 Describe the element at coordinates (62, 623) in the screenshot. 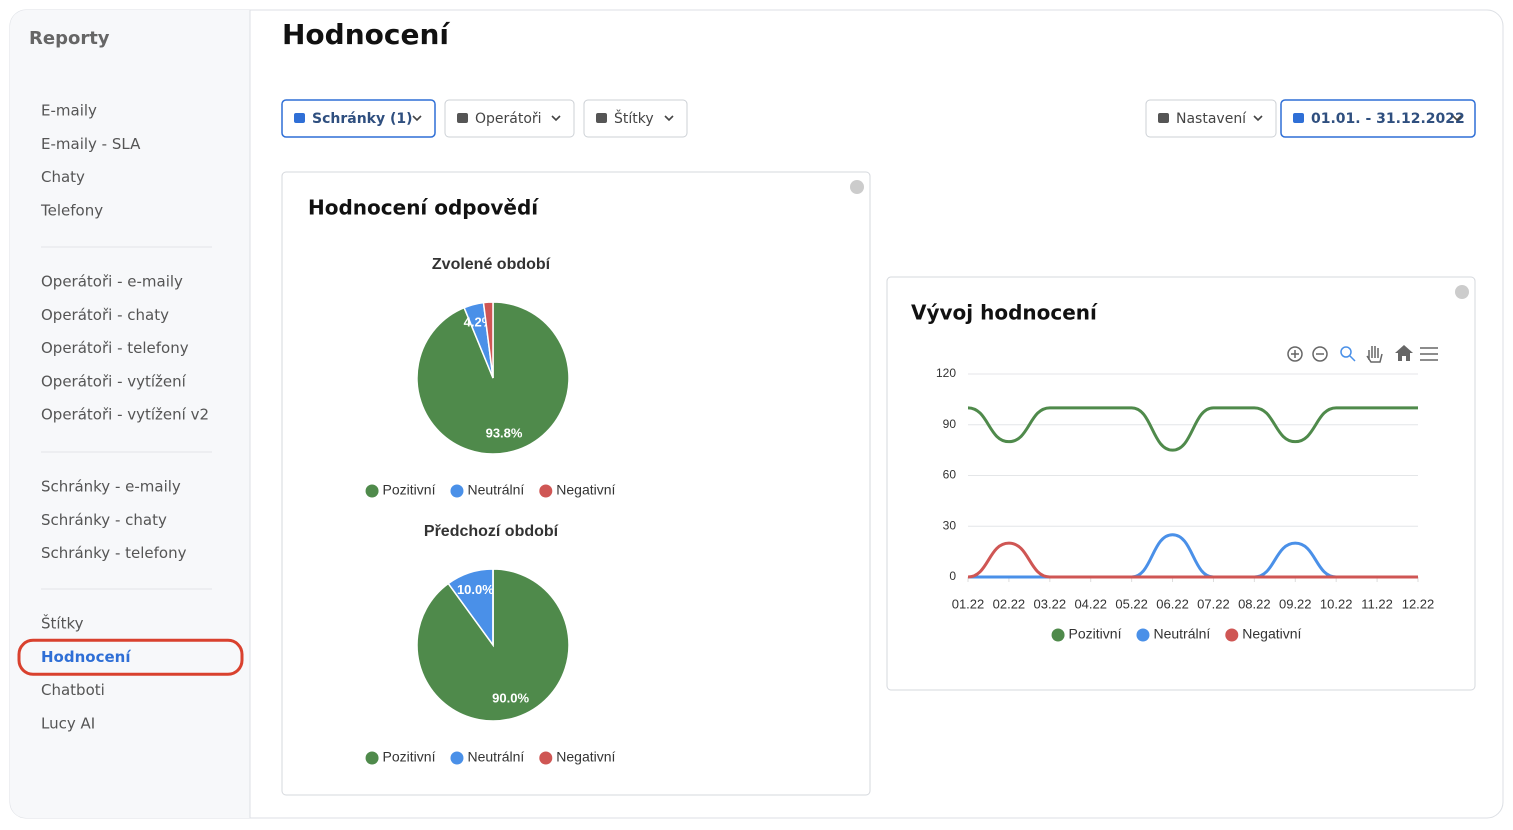

I see `sidebar-item: Štítky` at that location.